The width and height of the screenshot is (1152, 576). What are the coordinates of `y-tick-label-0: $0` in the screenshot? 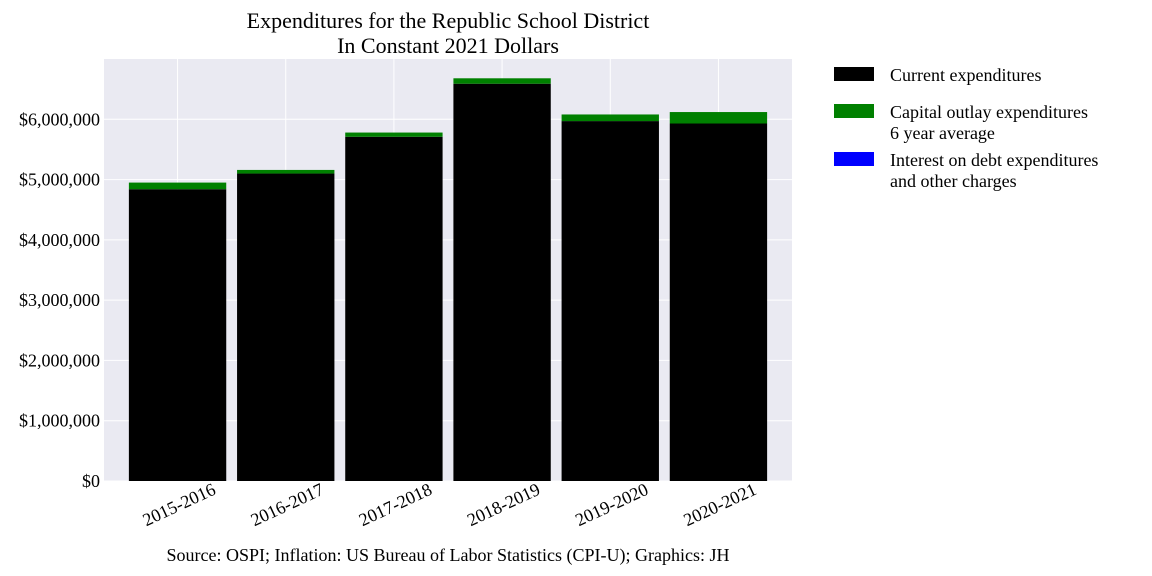 It's located at (91, 481).